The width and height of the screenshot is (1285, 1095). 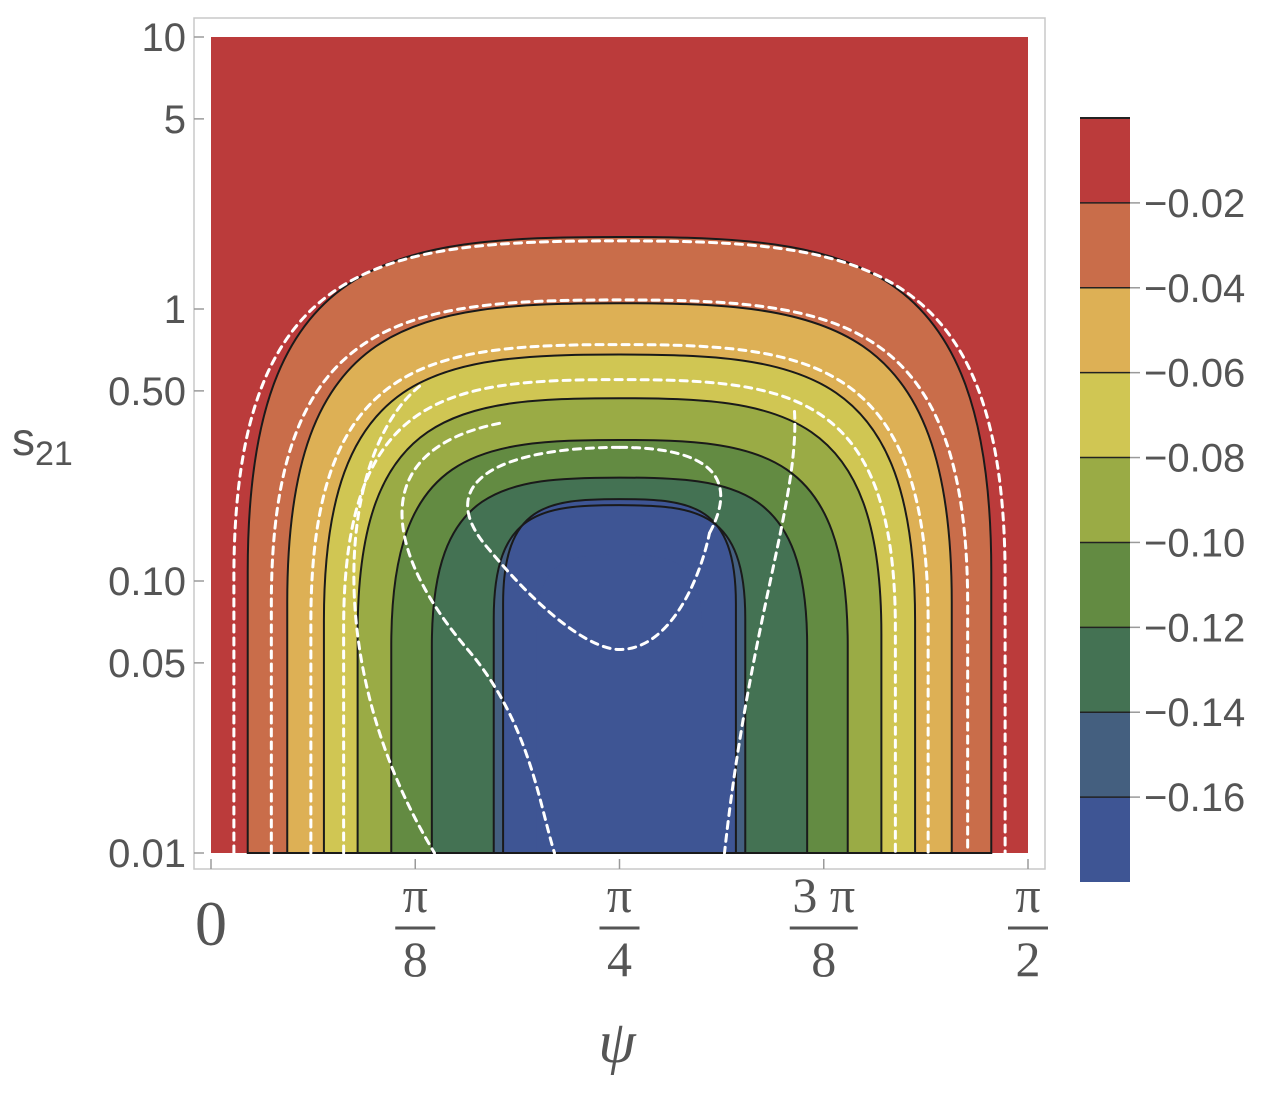 I want to click on dashed-curve-s, so click(x=478, y=638).